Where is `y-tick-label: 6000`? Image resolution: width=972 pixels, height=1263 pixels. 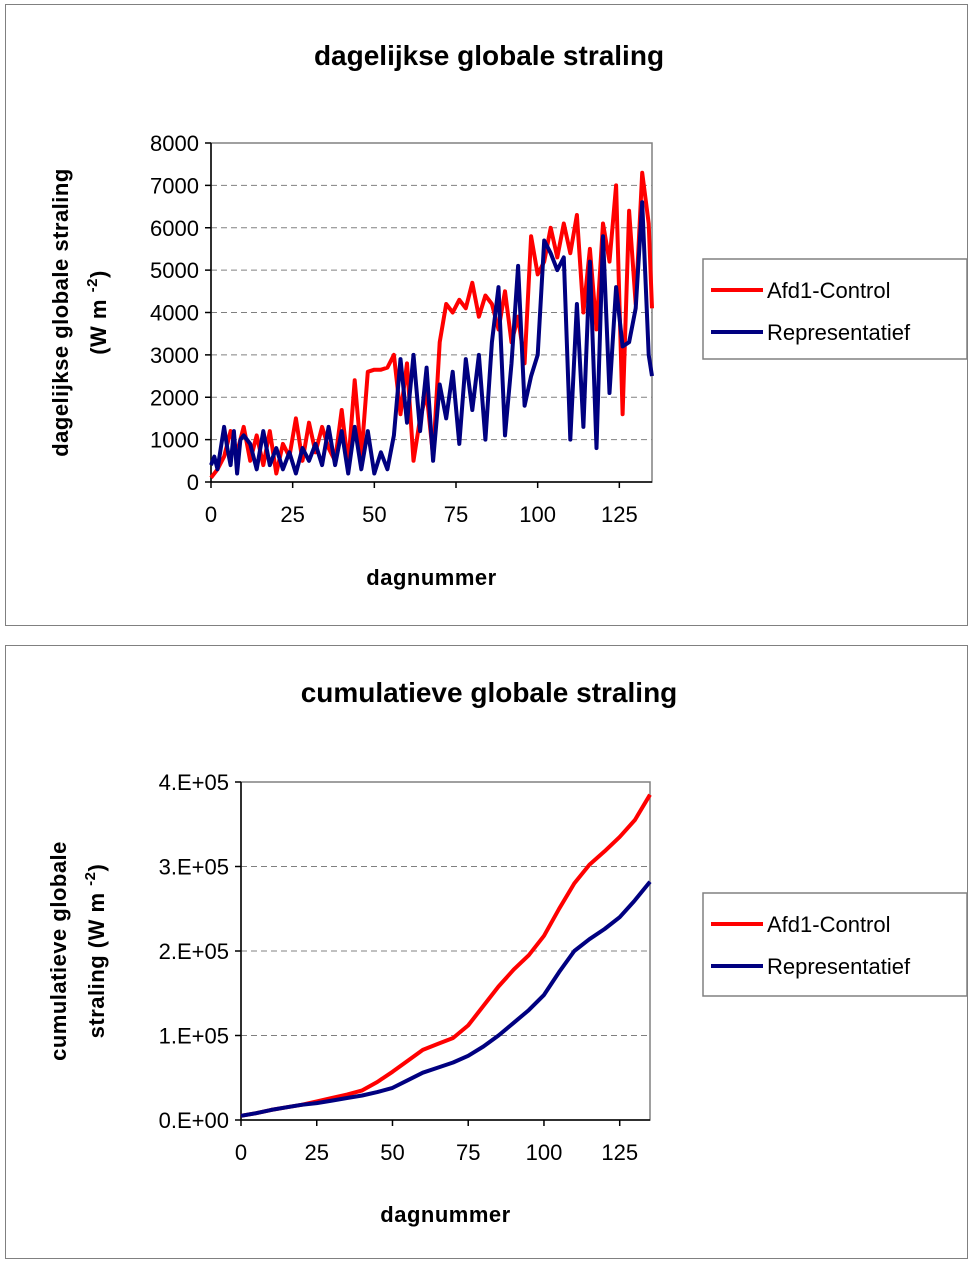
y-tick-label: 6000 is located at coordinates (174, 228).